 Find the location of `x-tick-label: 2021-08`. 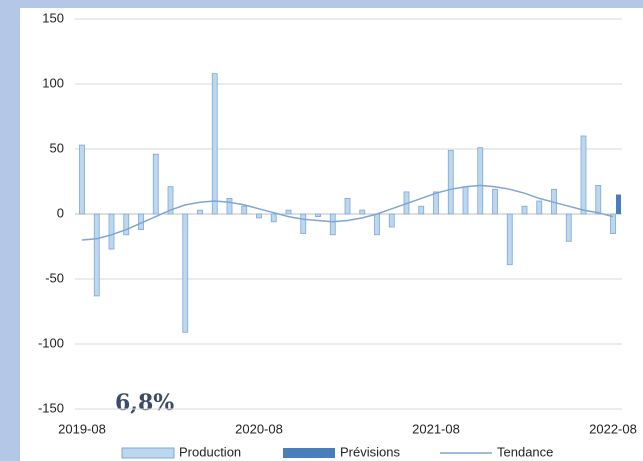

x-tick-label: 2021-08 is located at coordinates (436, 428).